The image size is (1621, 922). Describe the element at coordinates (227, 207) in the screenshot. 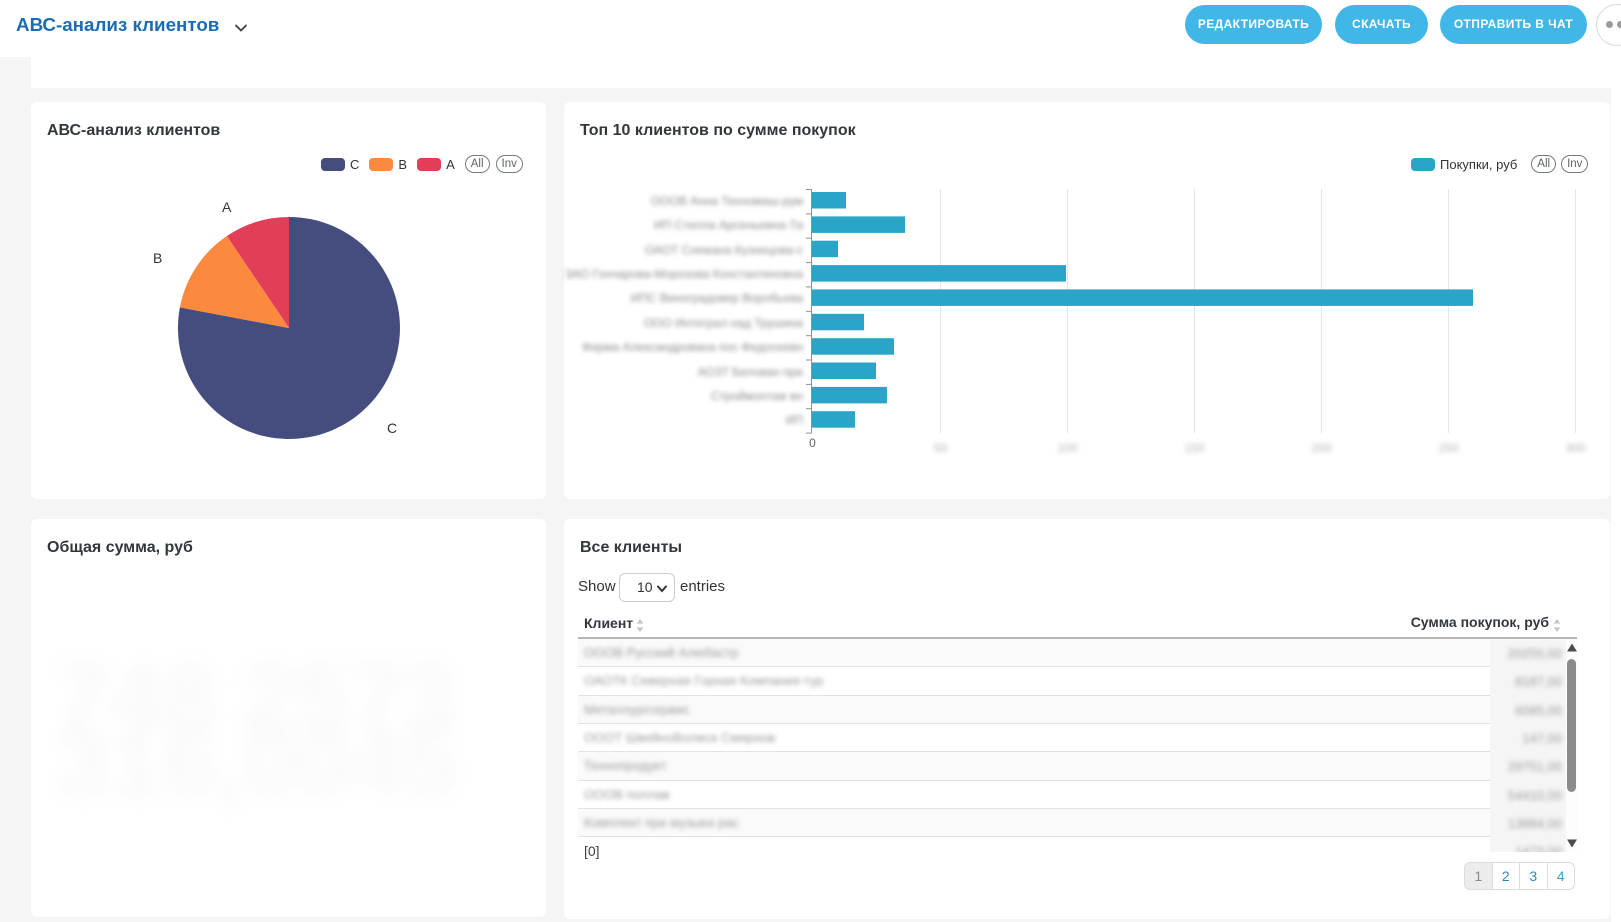

I see `svg-text: A` at that location.